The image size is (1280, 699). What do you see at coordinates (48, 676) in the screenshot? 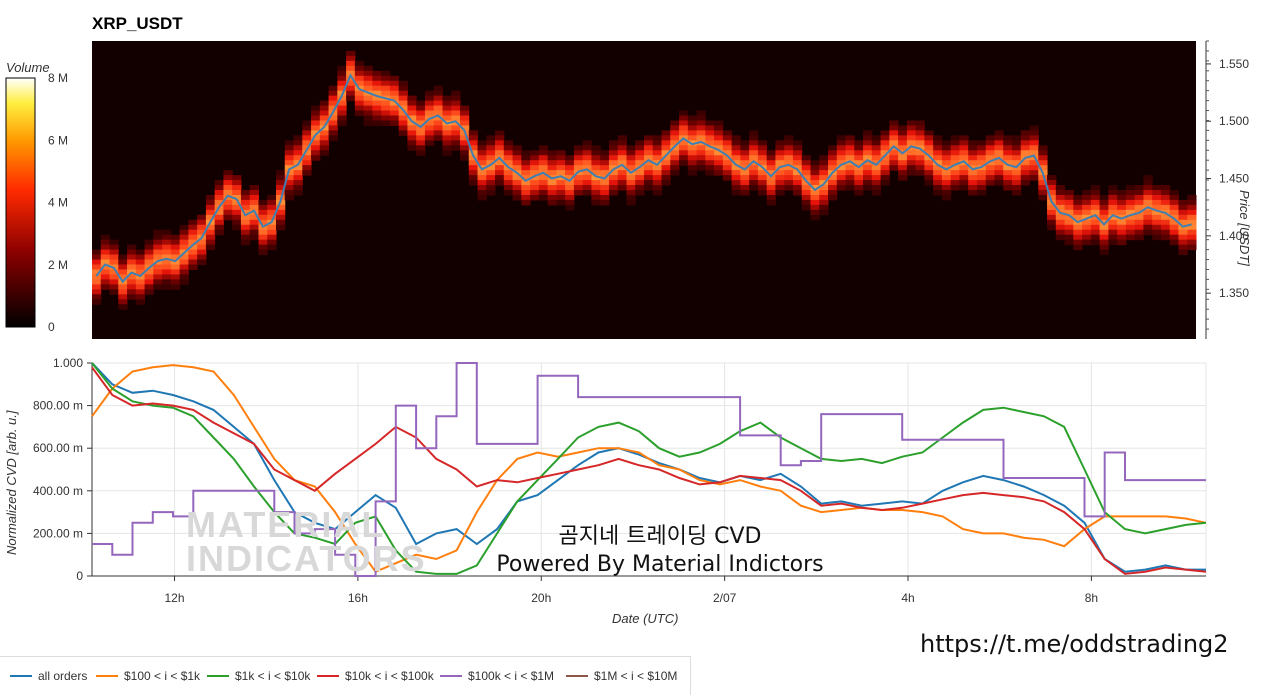
I see `legend-item: all orders` at bounding box center [48, 676].